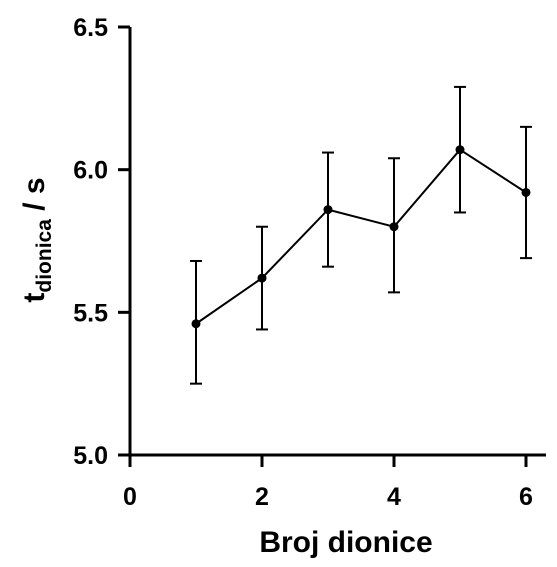 The width and height of the screenshot is (557, 567). I want to click on y-axis-title-main: t, so click(34, 298).